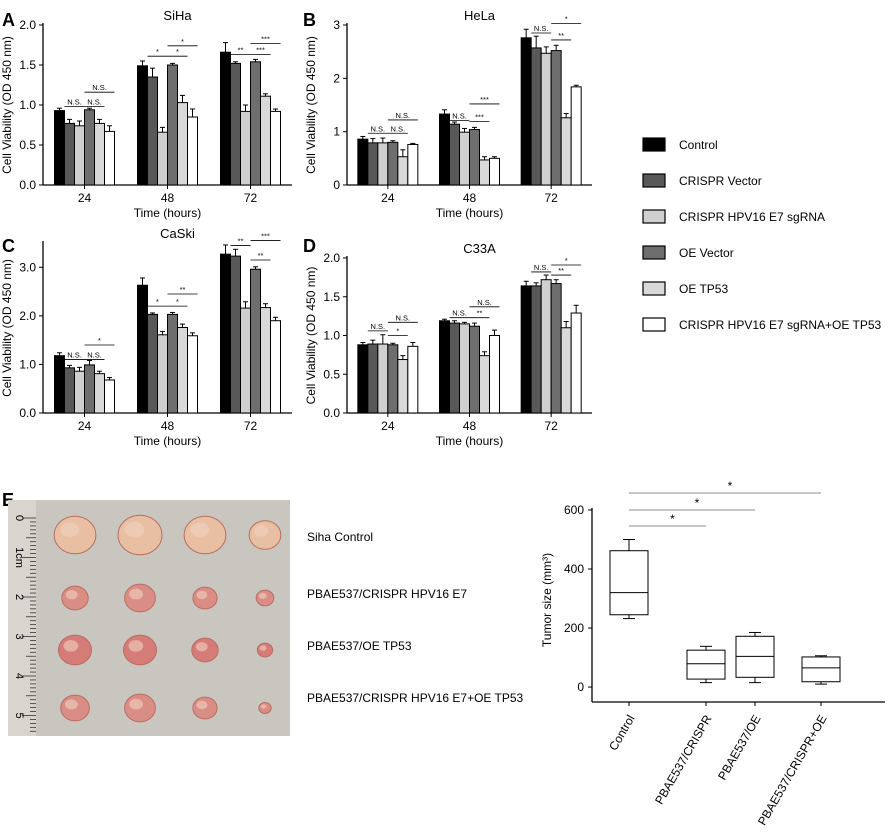 The image size is (892, 839). I want to click on legend-item: CRISPR HPV16 E7 sgRNA, so click(733, 216).